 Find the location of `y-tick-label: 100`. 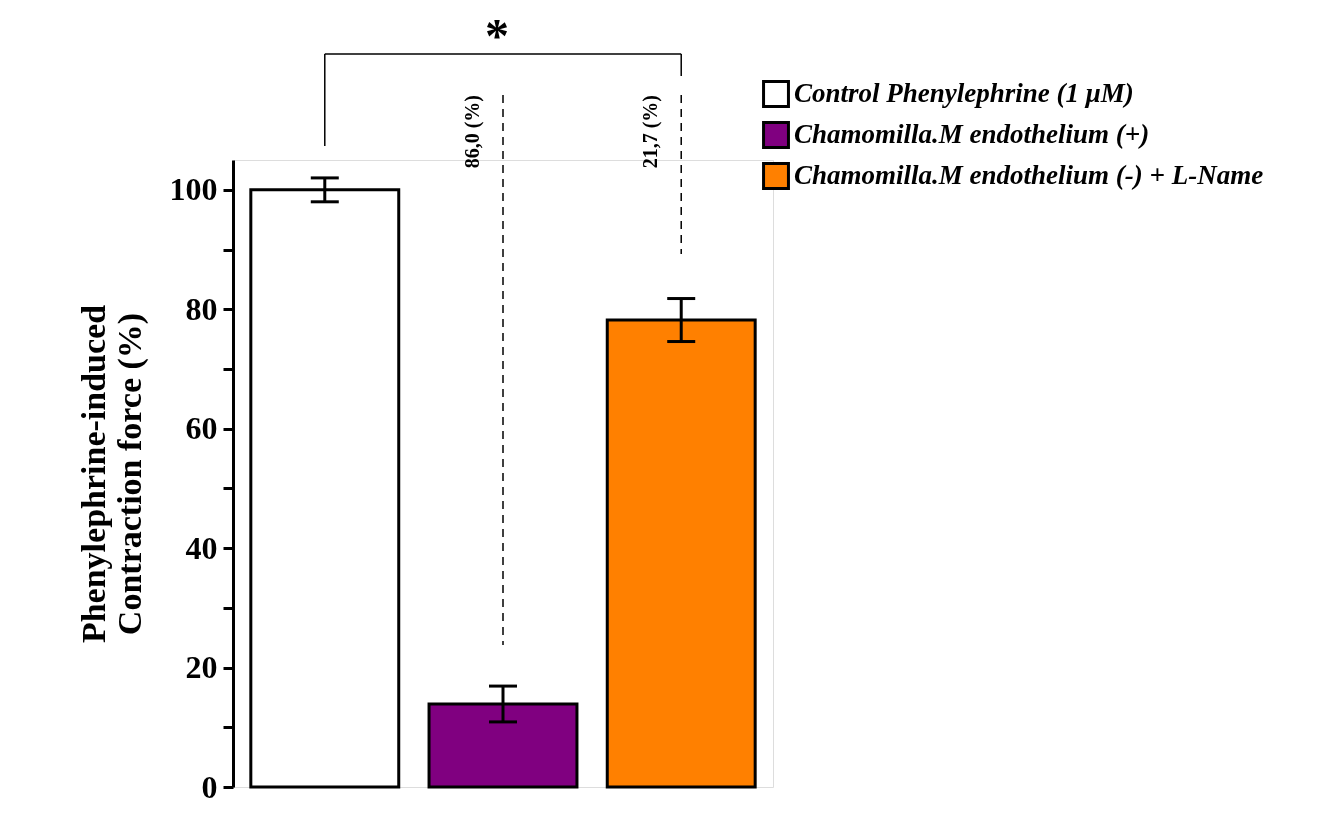

y-tick-label: 100 is located at coordinates (193, 189).